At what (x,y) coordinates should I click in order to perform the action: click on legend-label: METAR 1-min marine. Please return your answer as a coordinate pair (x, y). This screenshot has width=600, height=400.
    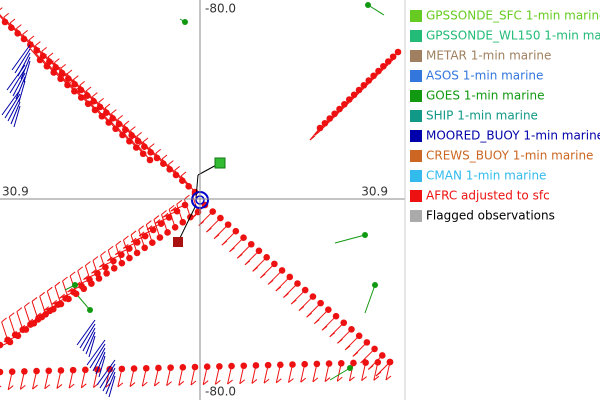
    Looking at the image, I should click on (488, 56).